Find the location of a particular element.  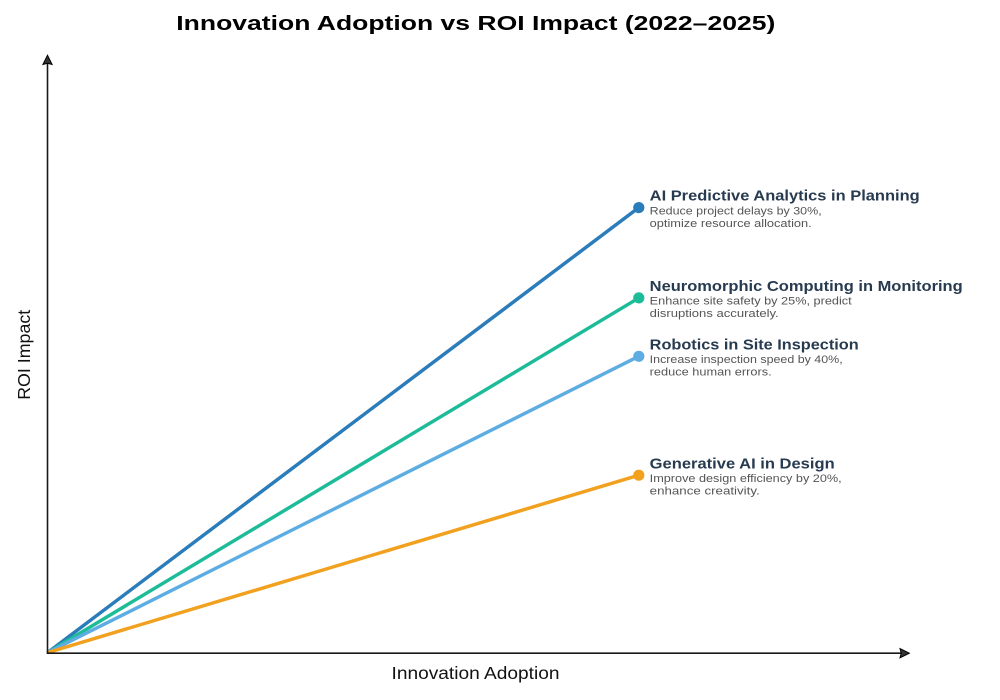

svg-text: ROI Impact is located at coordinates (24, 355).